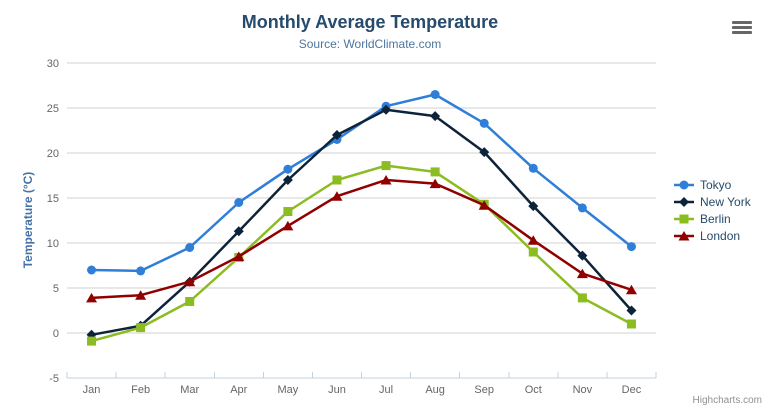 This screenshot has width=769, height=416. What do you see at coordinates (533, 390) in the screenshot?
I see `x-axis-label: Oct` at bounding box center [533, 390].